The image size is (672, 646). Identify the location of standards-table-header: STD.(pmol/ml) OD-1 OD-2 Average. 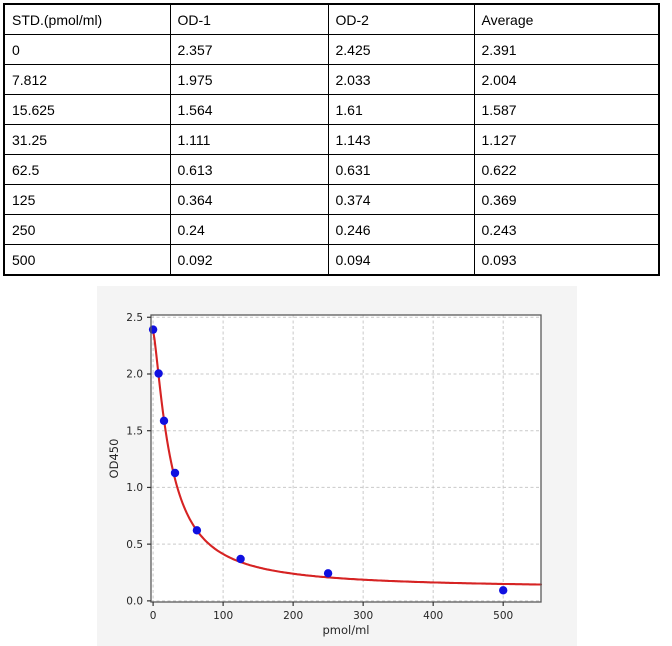
(331, 19).